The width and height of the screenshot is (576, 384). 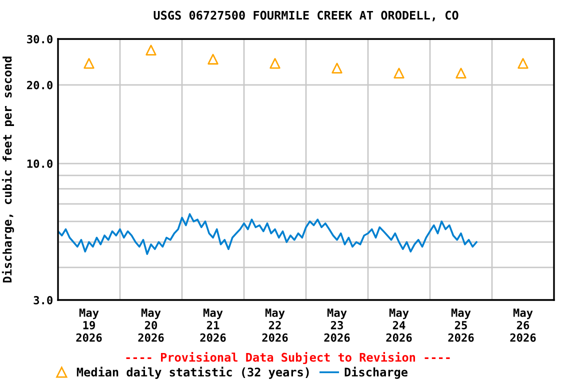 I want to click on y-tick-label: 3.0, so click(x=43, y=300).